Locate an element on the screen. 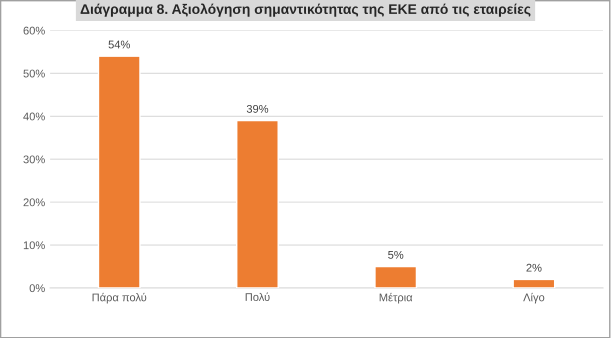 This screenshot has width=611, height=338. y-tick-label: 20% is located at coordinates (34, 202).